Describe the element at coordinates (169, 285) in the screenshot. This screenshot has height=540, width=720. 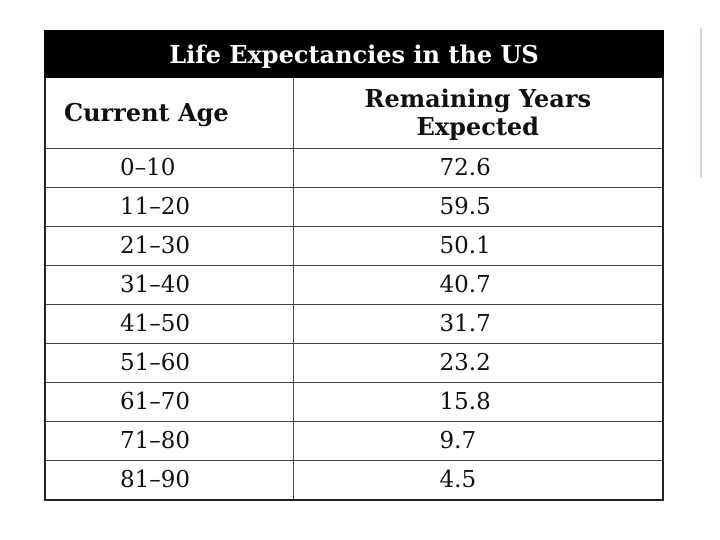
I see `age-range-cell: 31–40` at that location.